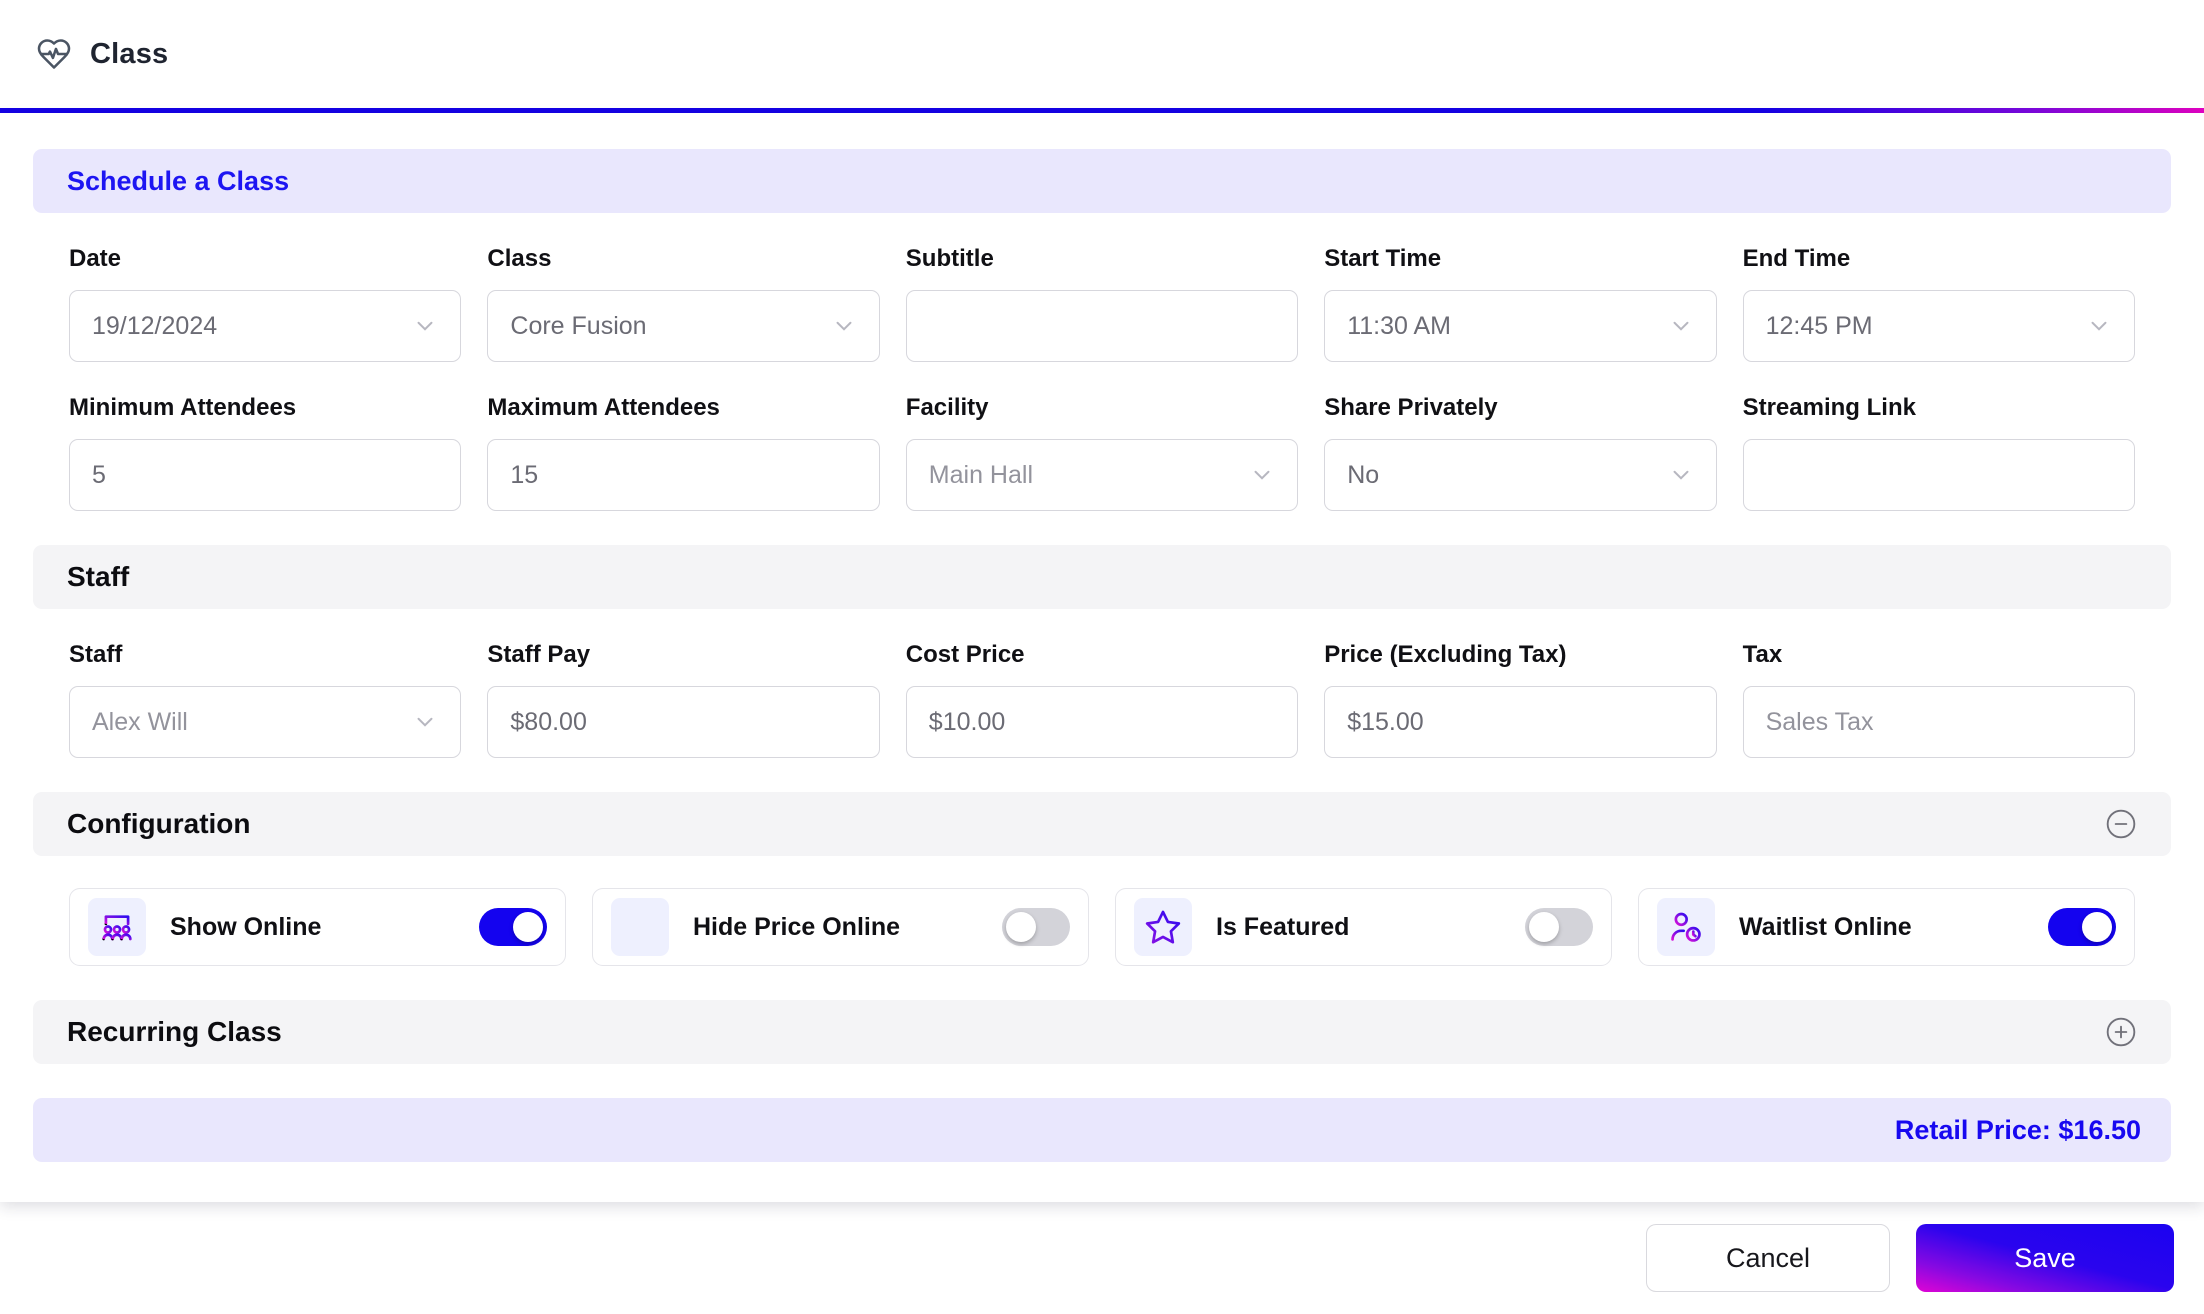  Describe the element at coordinates (1102, 1130) in the screenshot. I see `retail-price-bar: Retail Price: $16.50` at that location.